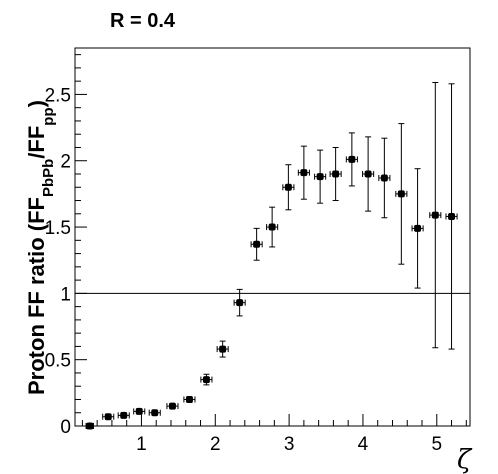 The width and height of the screenshot is (498, 474). I want to click on y-tick-label: 0, so click(65, 427).